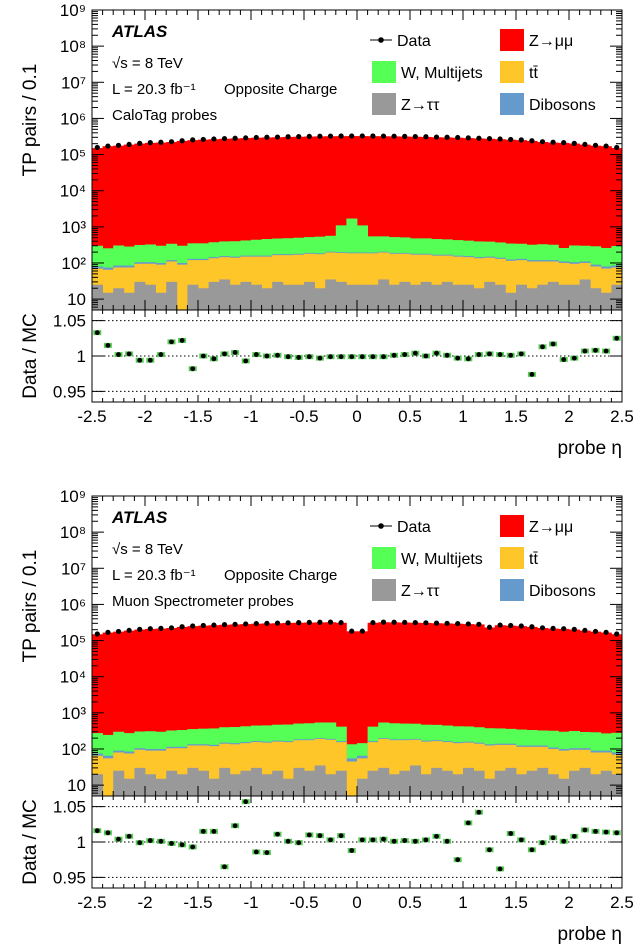 This screenshot has width=644, height=948. What do you see at coordinates (394, 297) in the screenshot?
I see `bar-Z→ττ-28` at bounding box center [394, 297].